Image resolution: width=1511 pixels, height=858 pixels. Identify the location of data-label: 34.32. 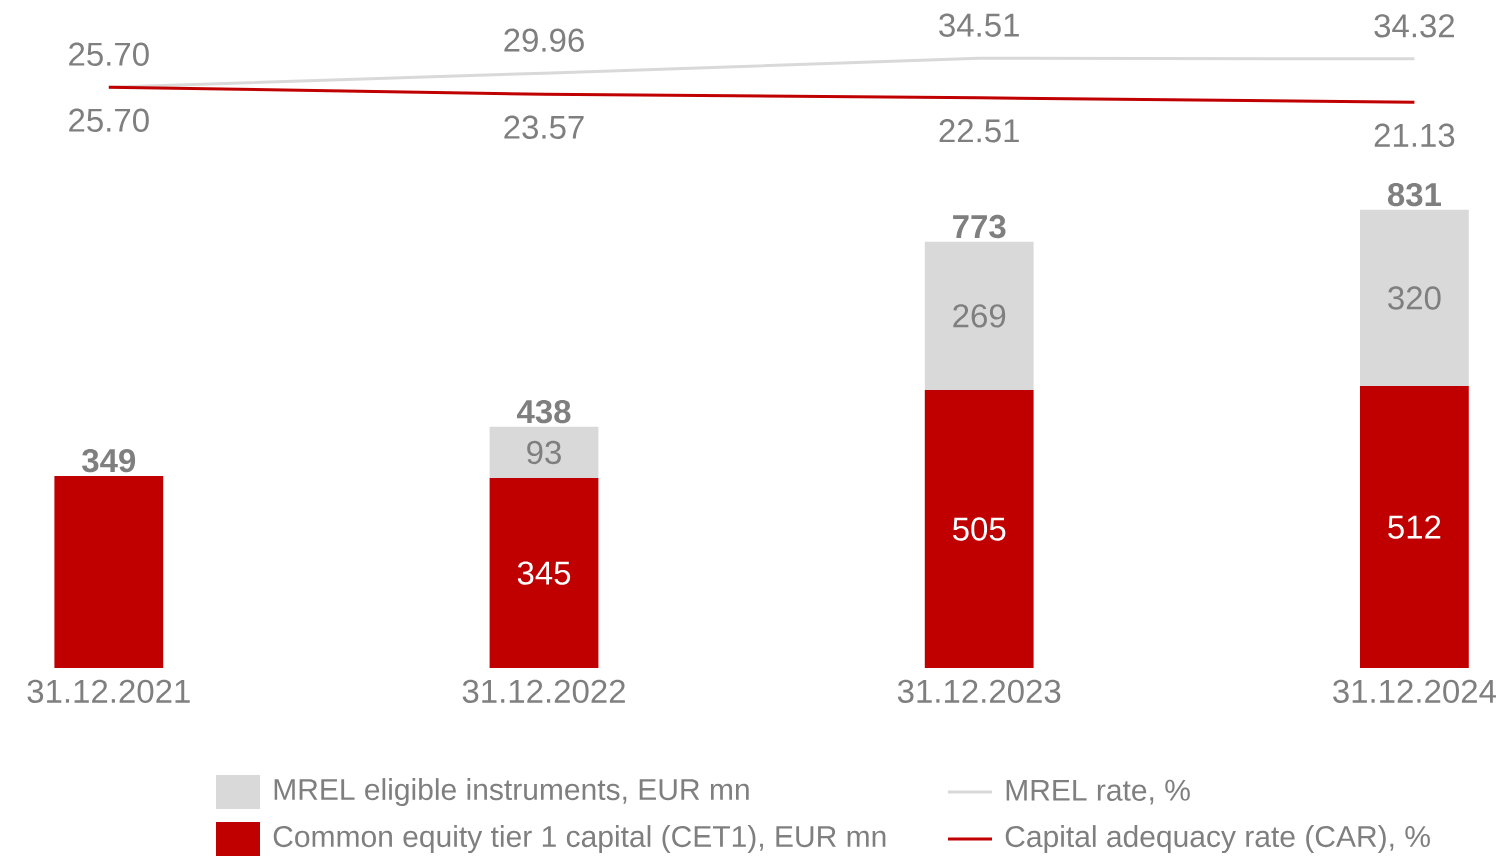
(1414, 26).